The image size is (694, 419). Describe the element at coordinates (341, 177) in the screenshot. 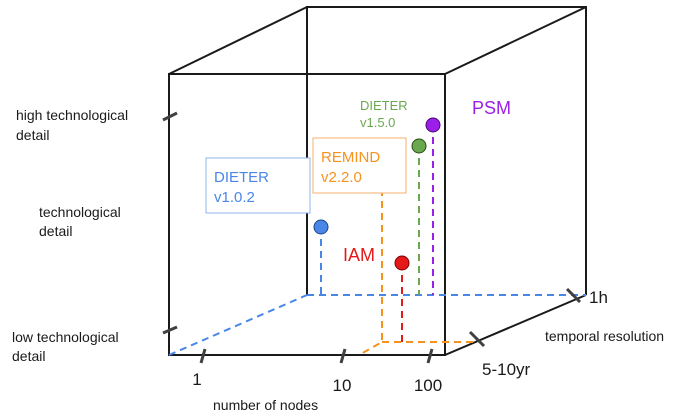

I see `remind-label-line2: v2.2.0` at that location.